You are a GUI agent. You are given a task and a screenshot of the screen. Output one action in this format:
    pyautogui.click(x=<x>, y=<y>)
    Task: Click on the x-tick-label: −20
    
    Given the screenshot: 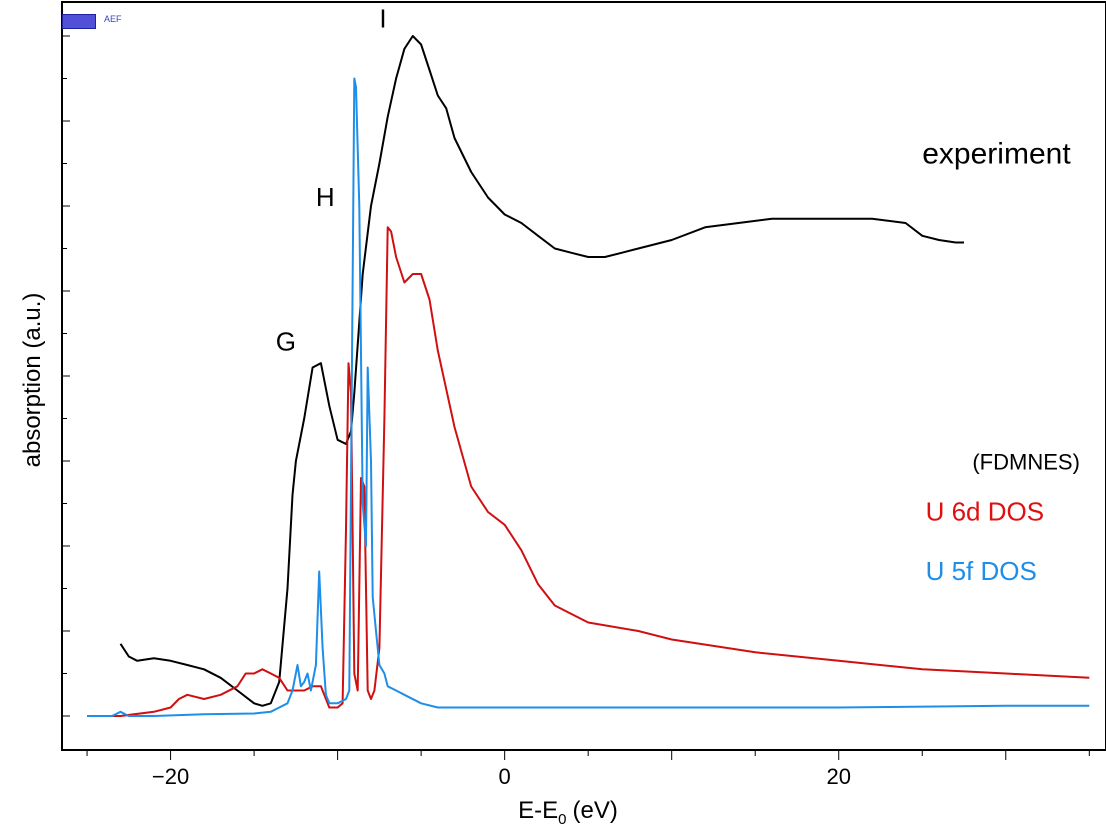 What is the action you would take?
    pyautogui.click(x=170, y=776)
    